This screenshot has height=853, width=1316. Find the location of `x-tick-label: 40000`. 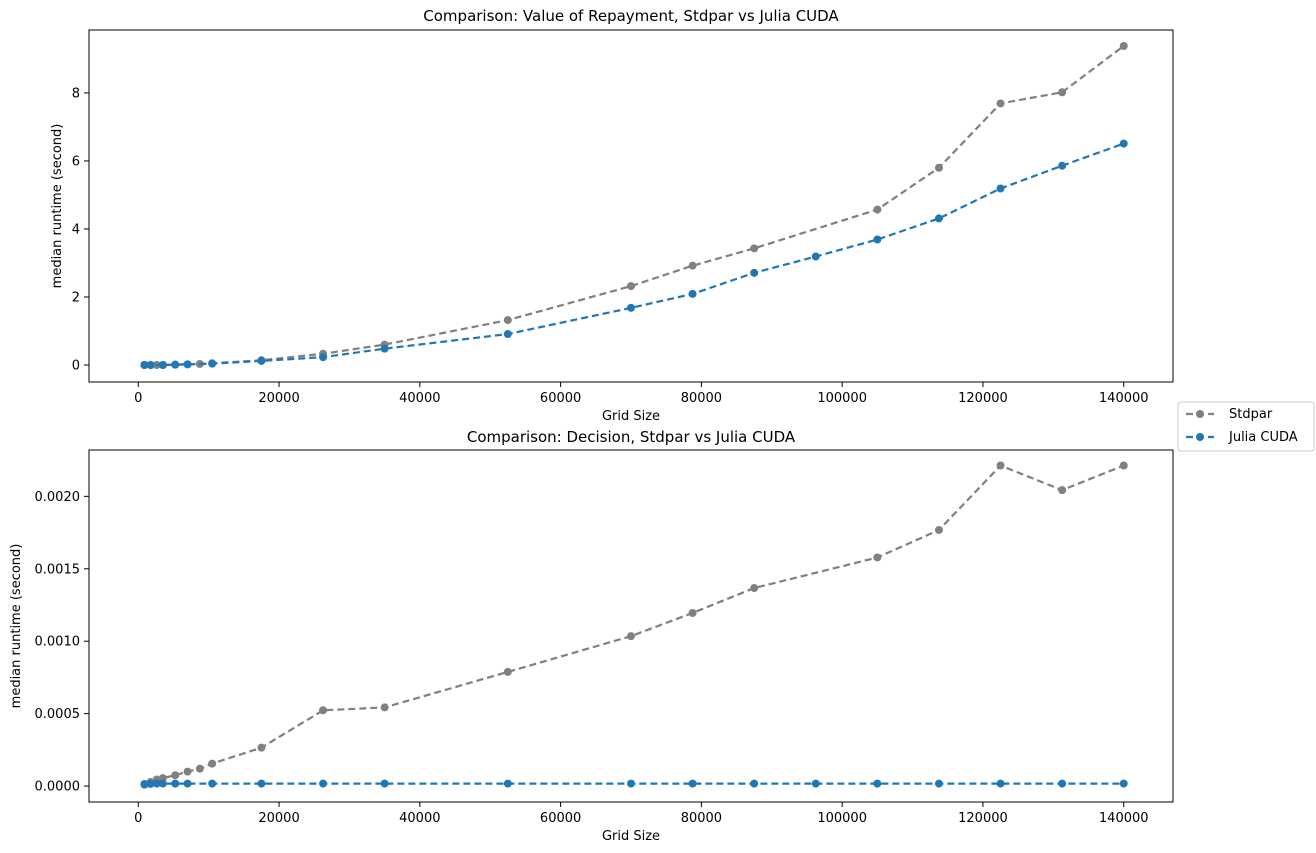

x-tick-label: 40000 is located at coordinates (419, 818).